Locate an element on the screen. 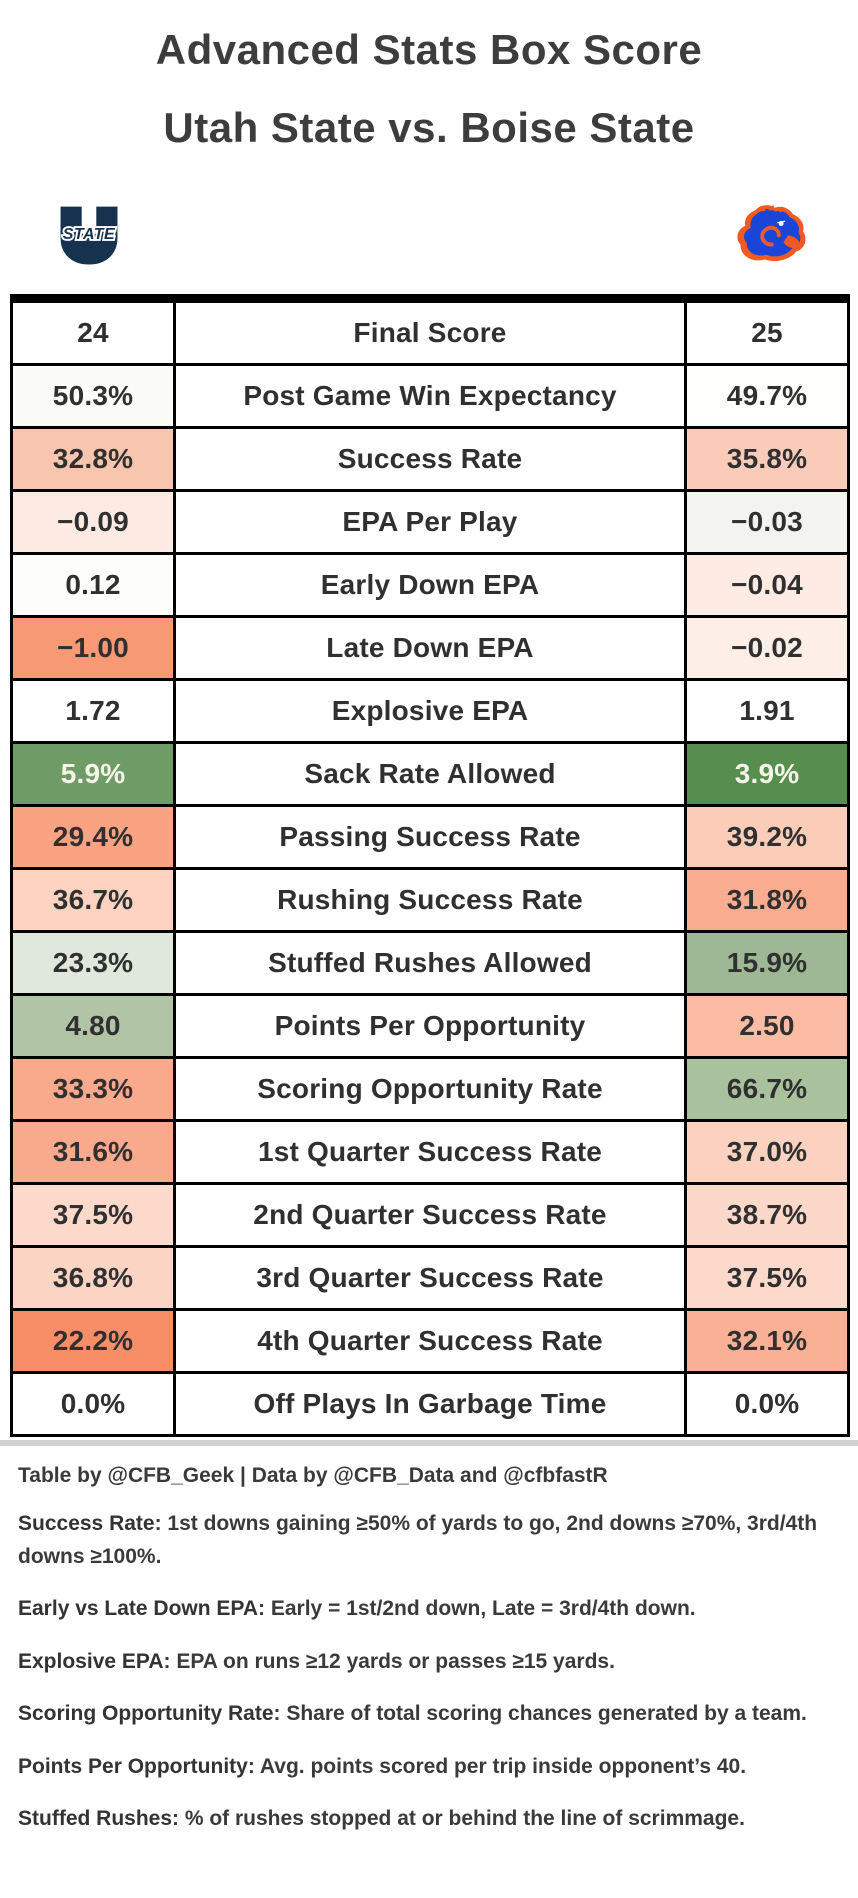 Image resolution: width=858 pixels, height=1898 pixels. table-row: −0.09 EPA Per Play −0.03 is located at coordinates (430, 522).